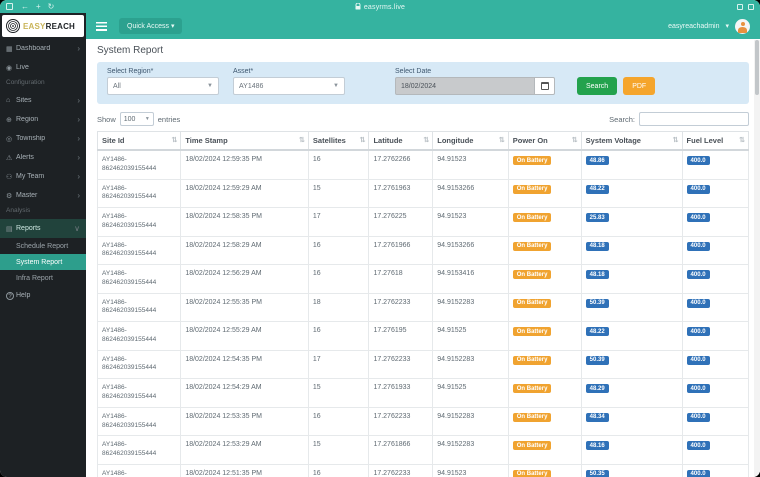 The image size is (760, 477). What do you see at coordinates (34, 278) in the screenshot?
I see `sidebar-item-infra-report: Infra Report` at bounding box center [34, 278].